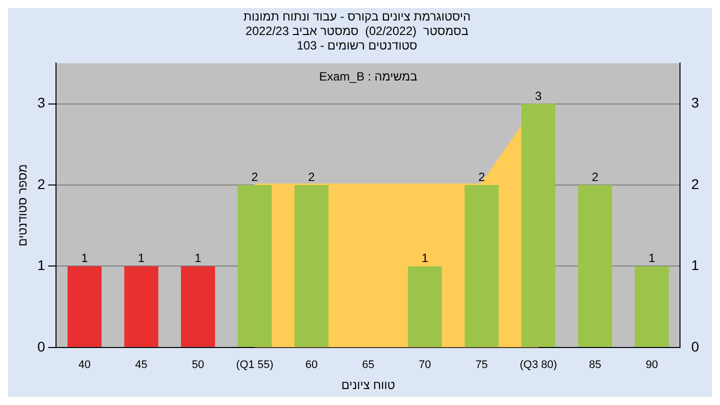  I want to click on y2-tick-label: 3, so click(695, 102).